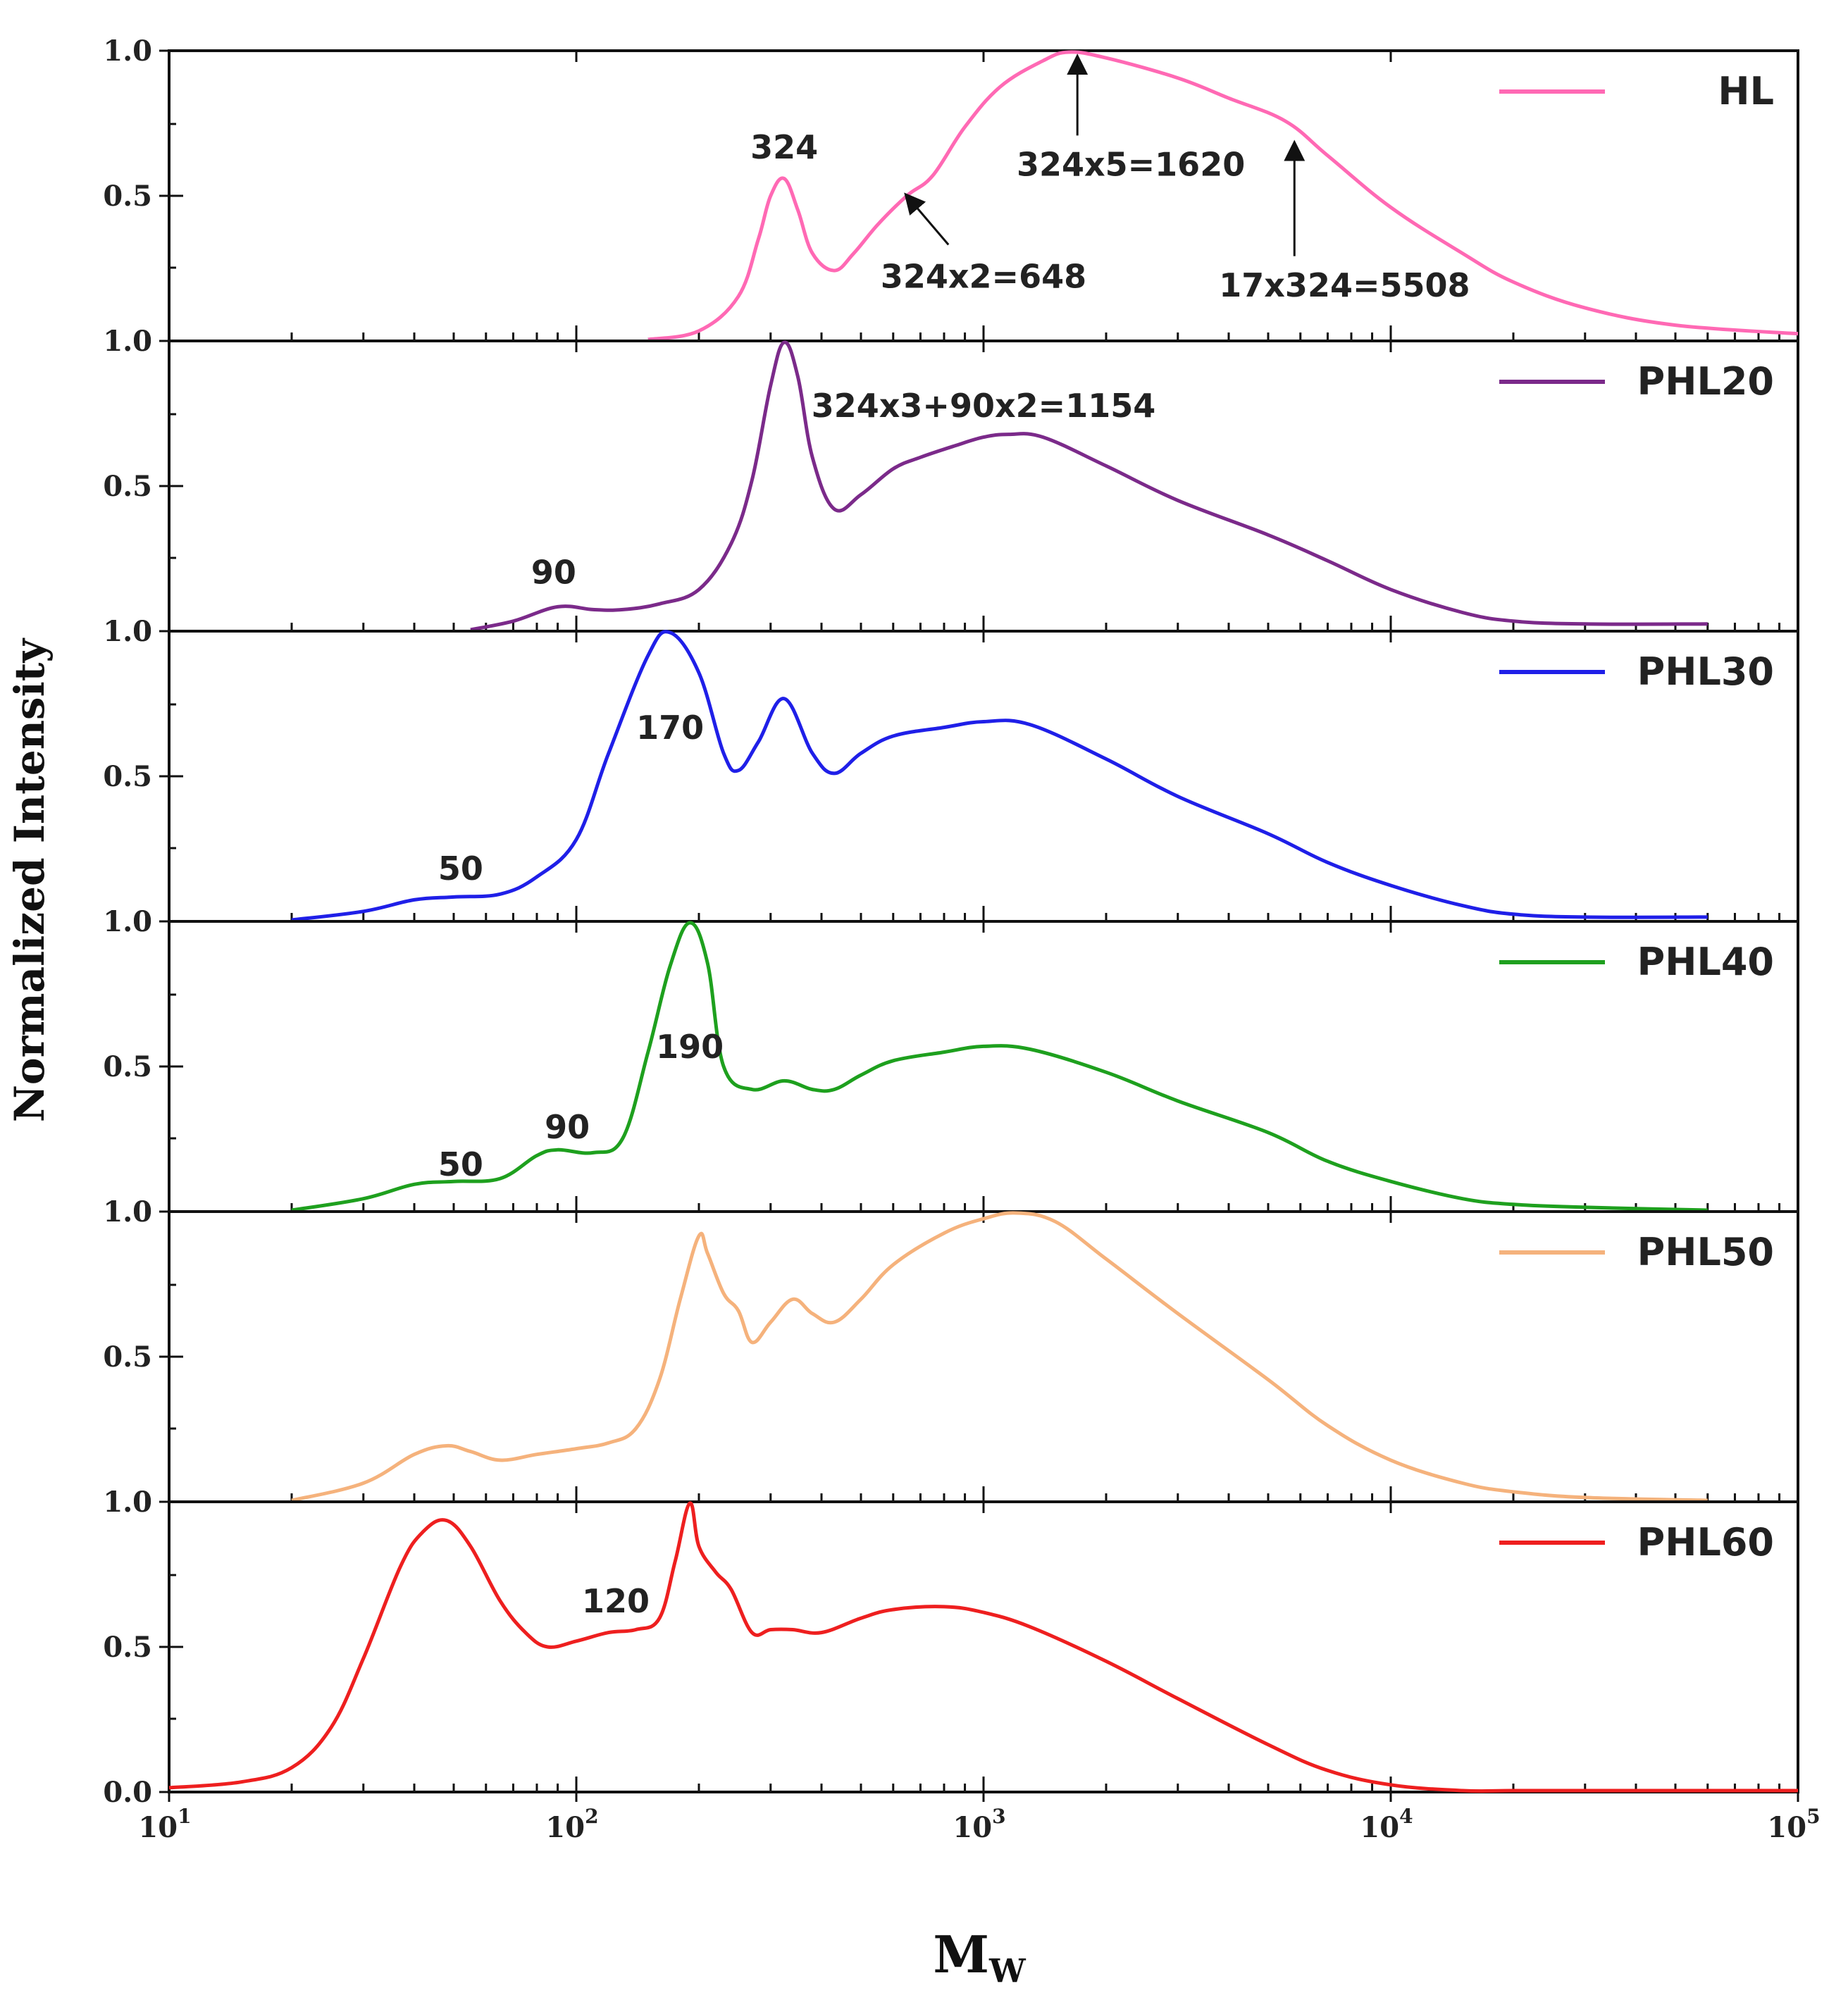  Describe the element at coordinates (1345, 285) in the screenshot. I see `annotation-label: 17x324=5508` at that location.